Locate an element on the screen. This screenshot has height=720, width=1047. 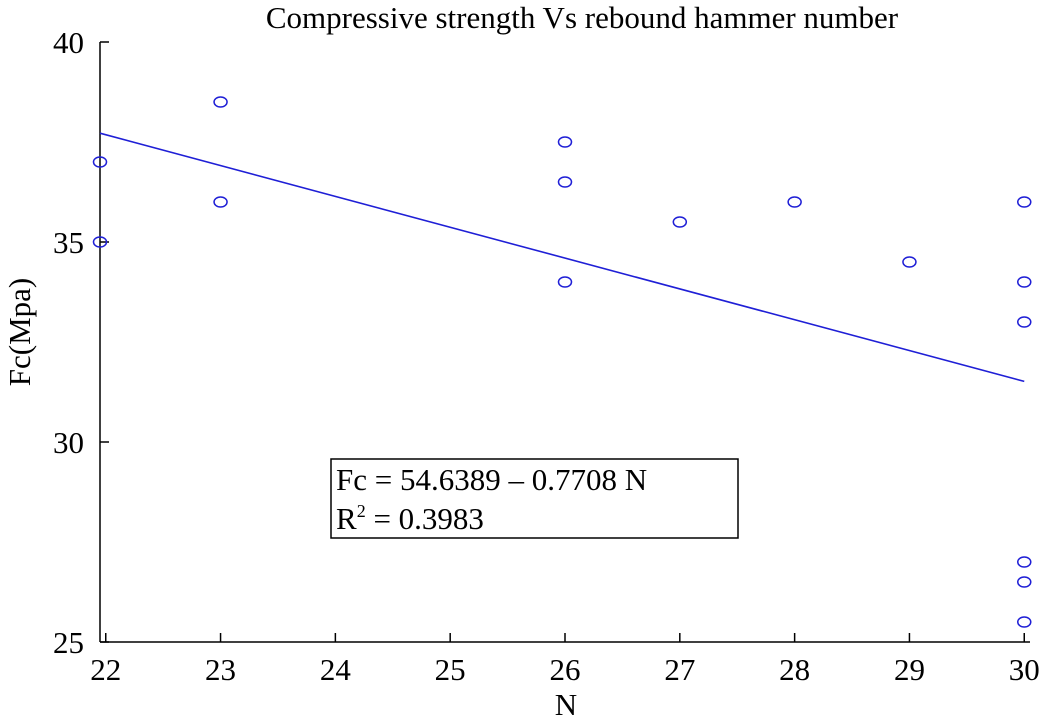
y-tick-label: 40 is located at coordinates (68, 42).